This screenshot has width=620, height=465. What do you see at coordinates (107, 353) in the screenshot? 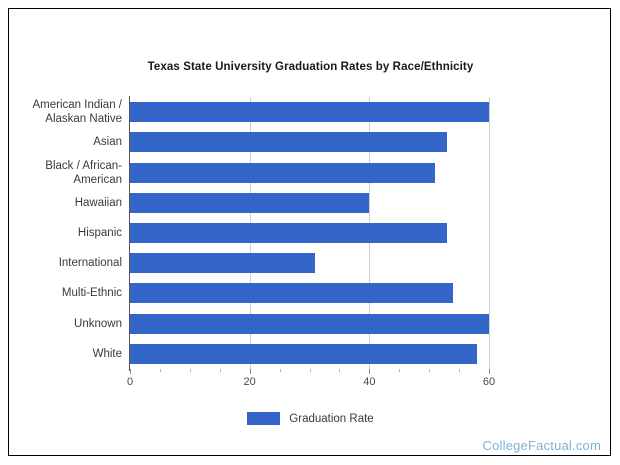
I see `y-axis-category-label: White` at bounding box center [107, 353].